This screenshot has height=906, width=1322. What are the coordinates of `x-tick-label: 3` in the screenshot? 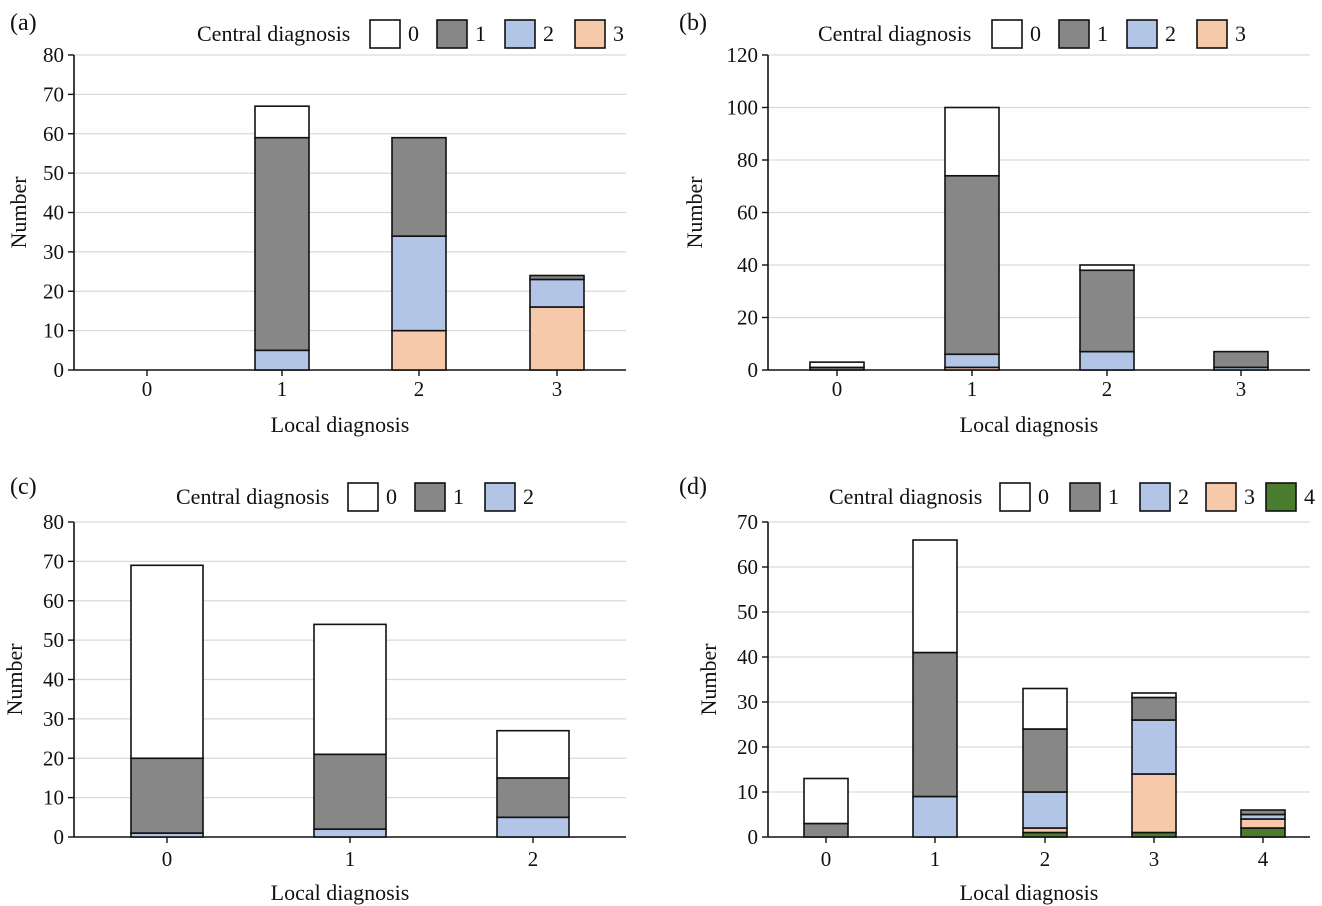 It's located at (1154, 859).